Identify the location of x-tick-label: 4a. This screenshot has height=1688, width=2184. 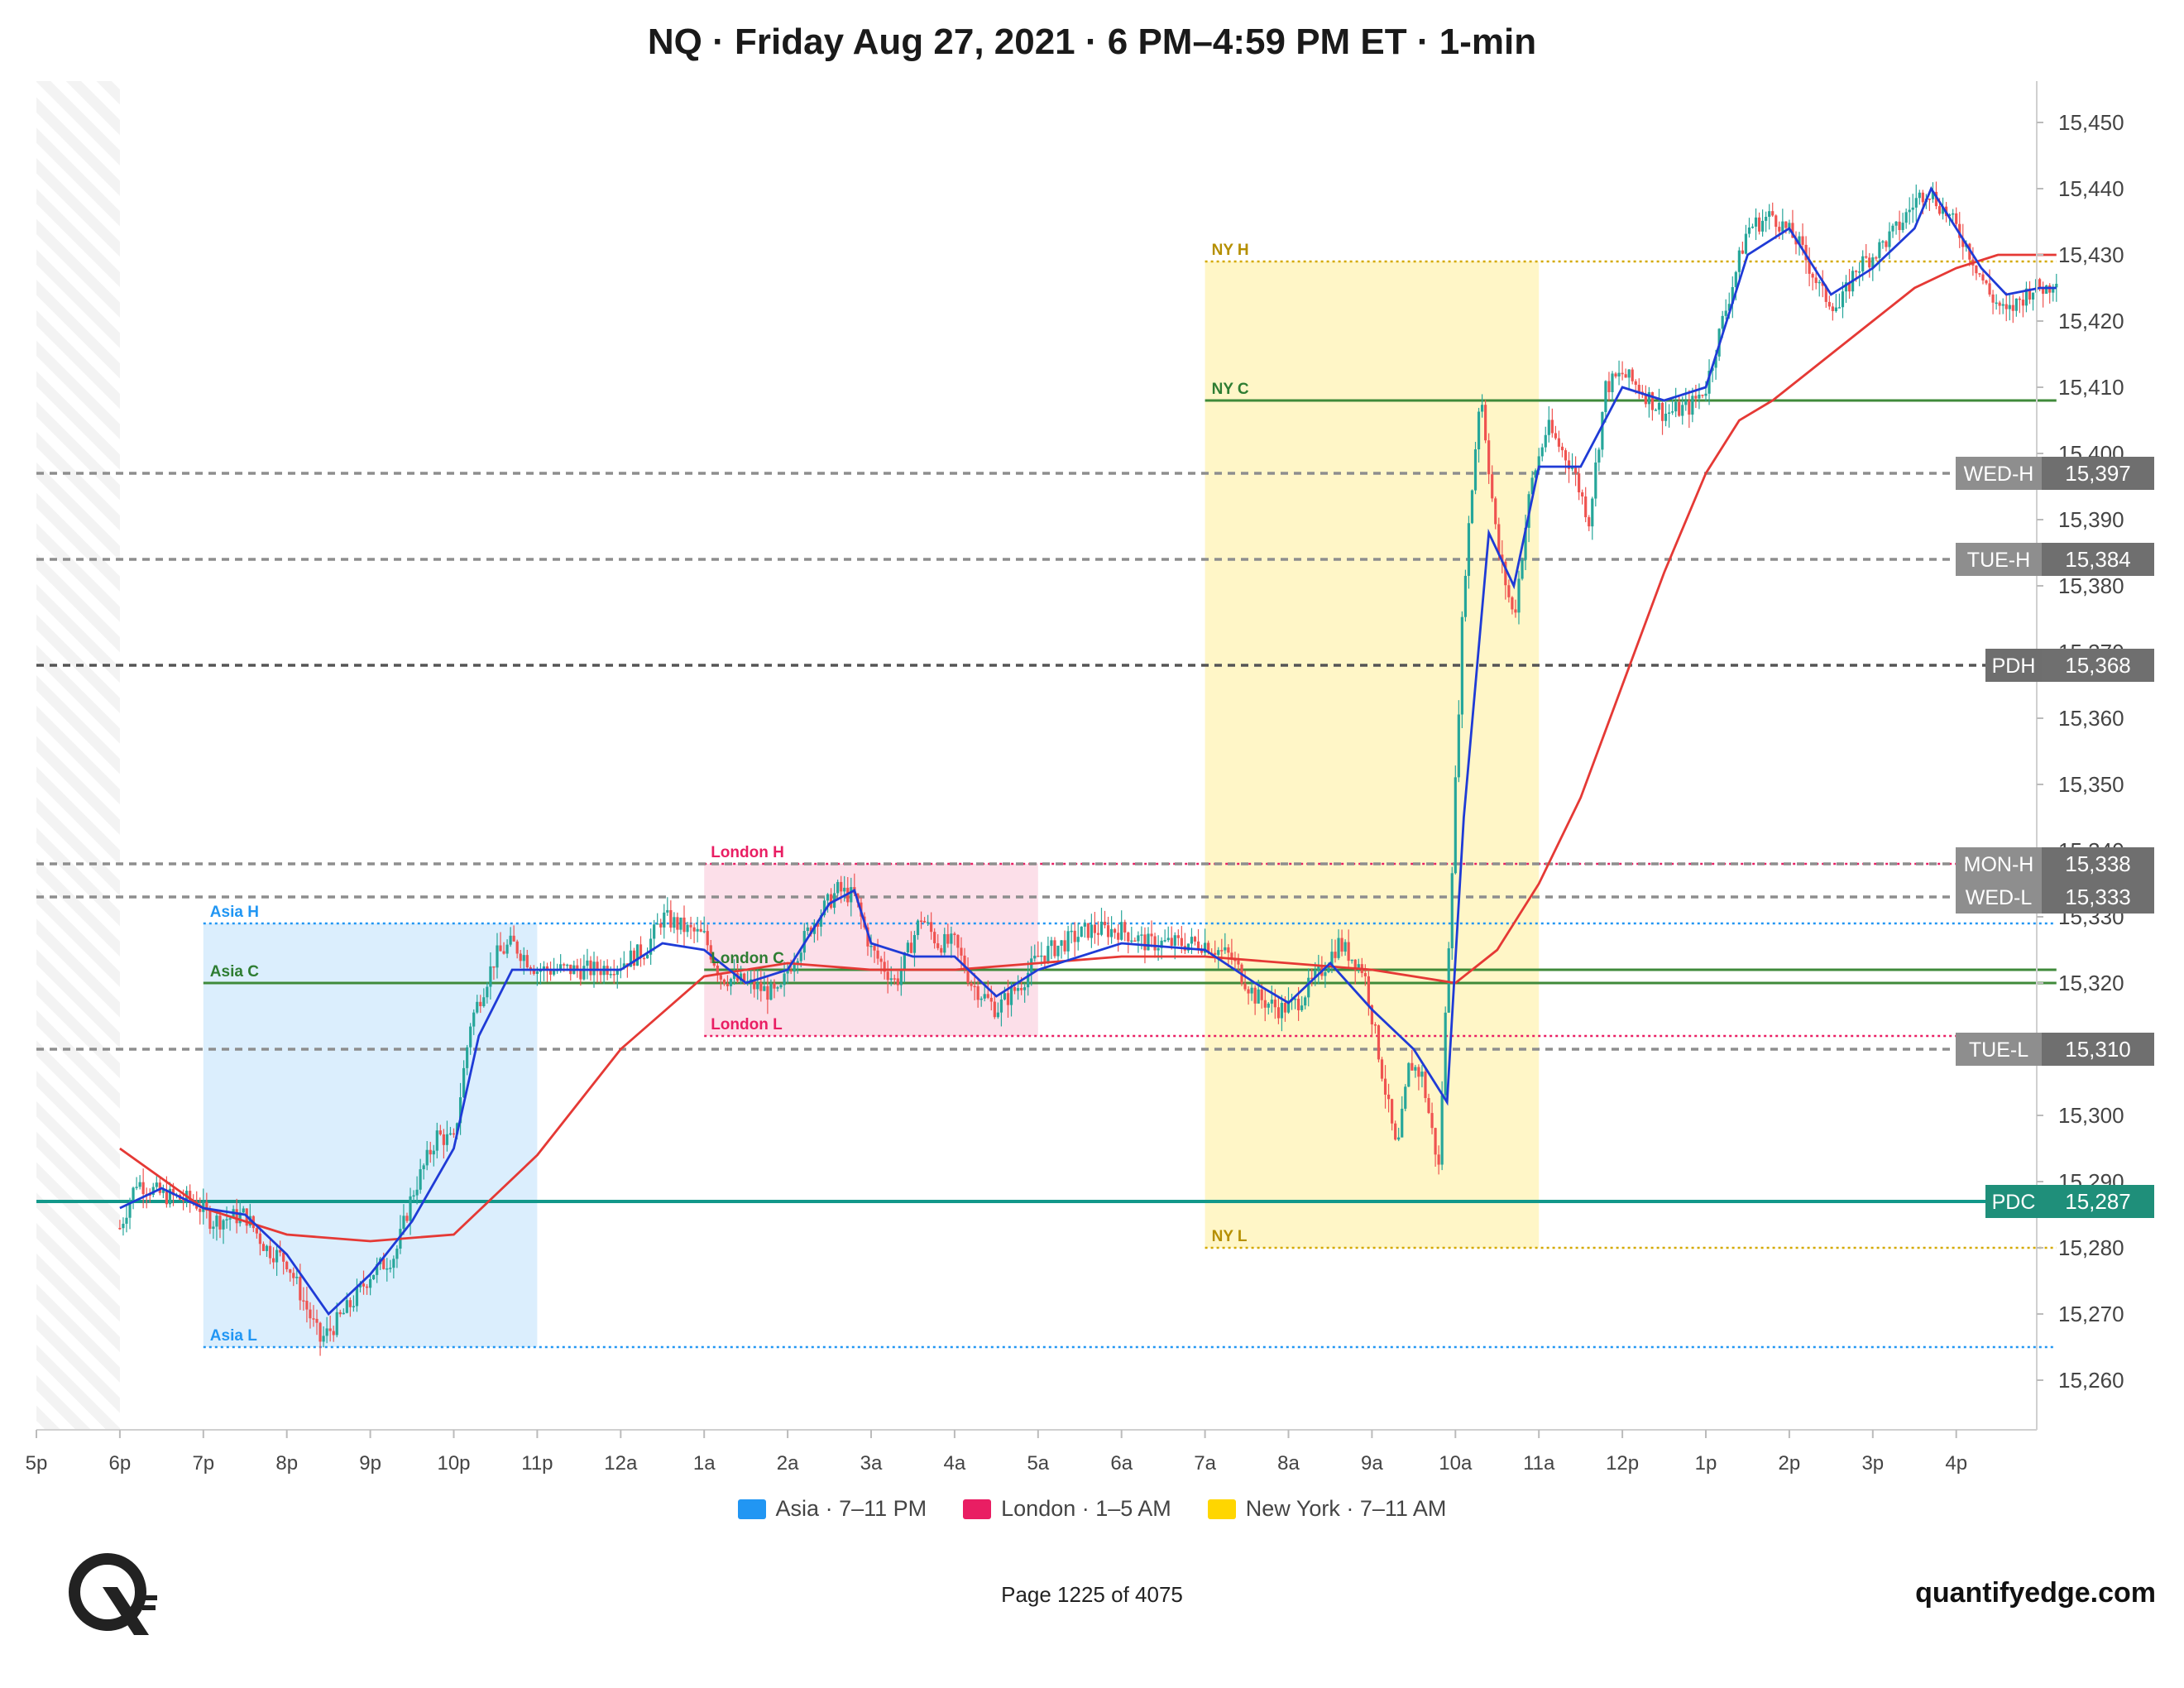
(955, 1463).